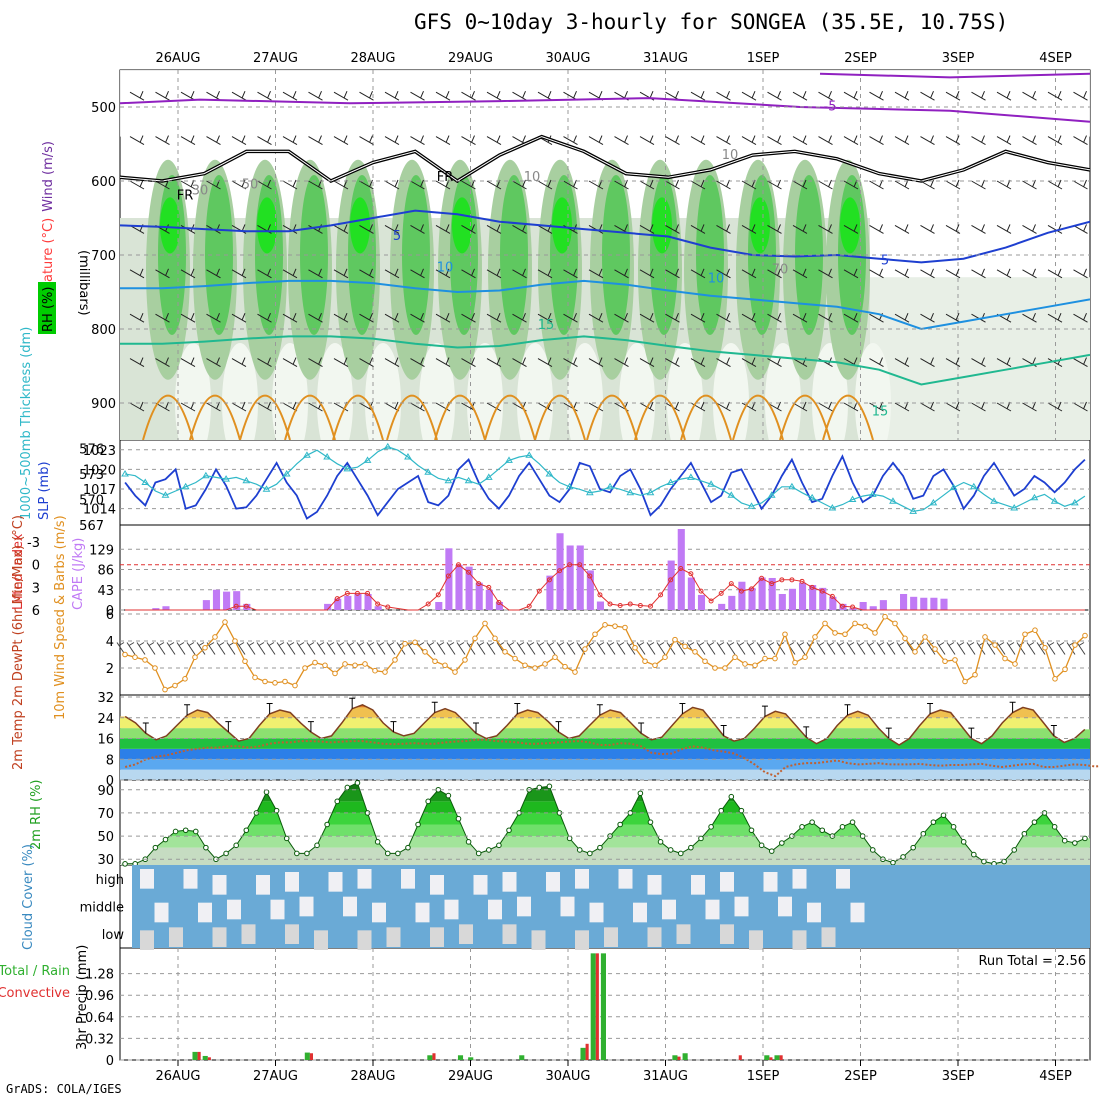  Describe the element at coordinates (82, 997) in the screenshot. I see `precip-axis-label: 3hr Precip (mm)` at that location.